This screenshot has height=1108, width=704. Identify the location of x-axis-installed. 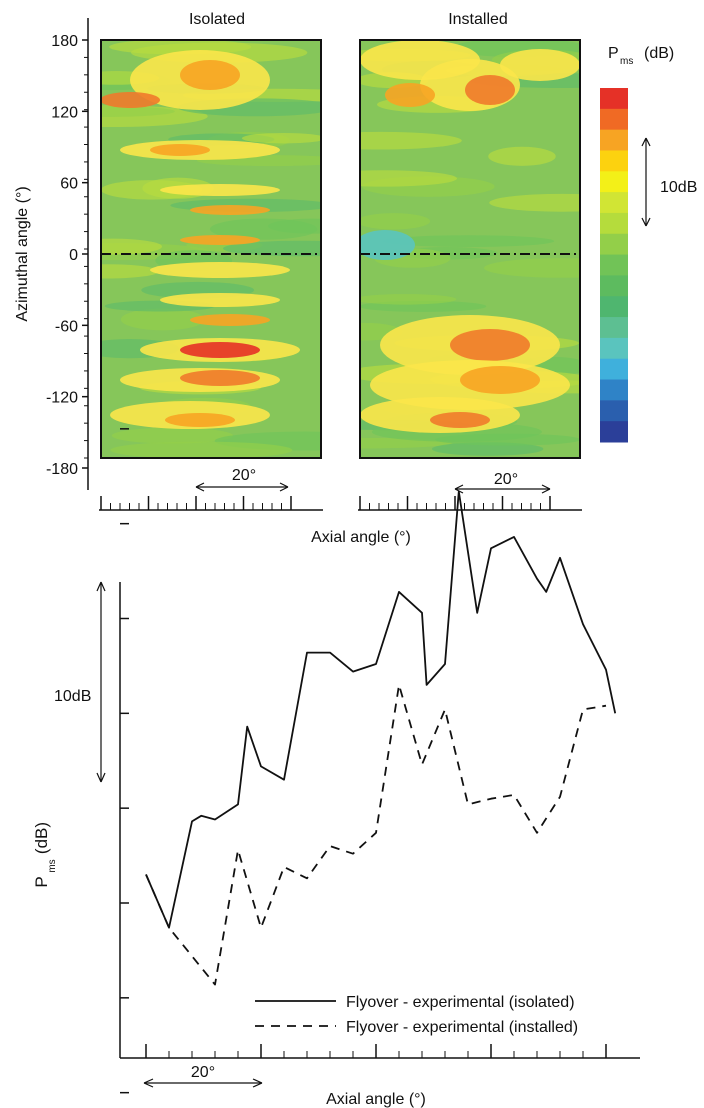
(470, 503).